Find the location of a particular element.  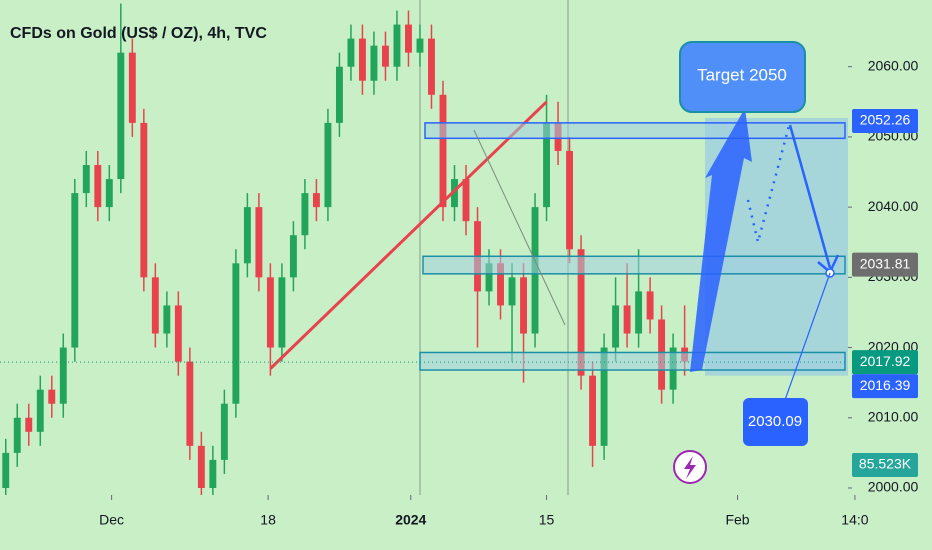

x-tick-label: Dec is located at coordinates (111, 520).